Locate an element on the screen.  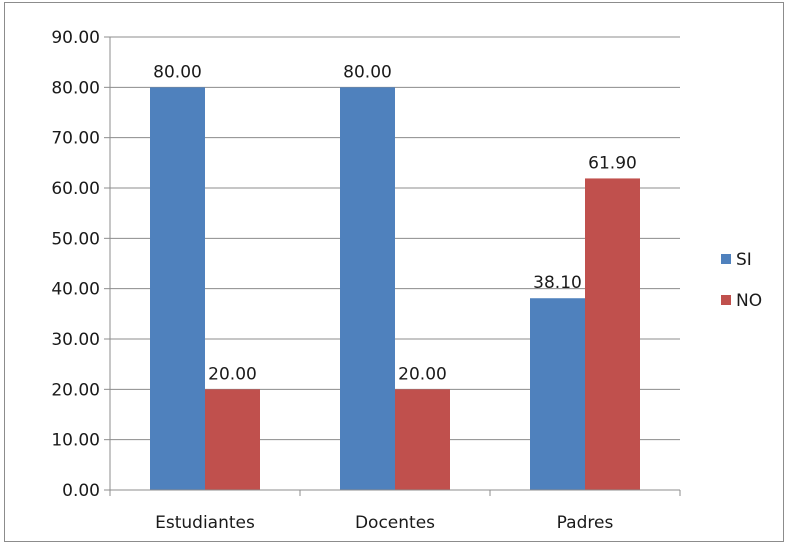
y-tick-label: 30.00 is located at coordinates (75, 340).